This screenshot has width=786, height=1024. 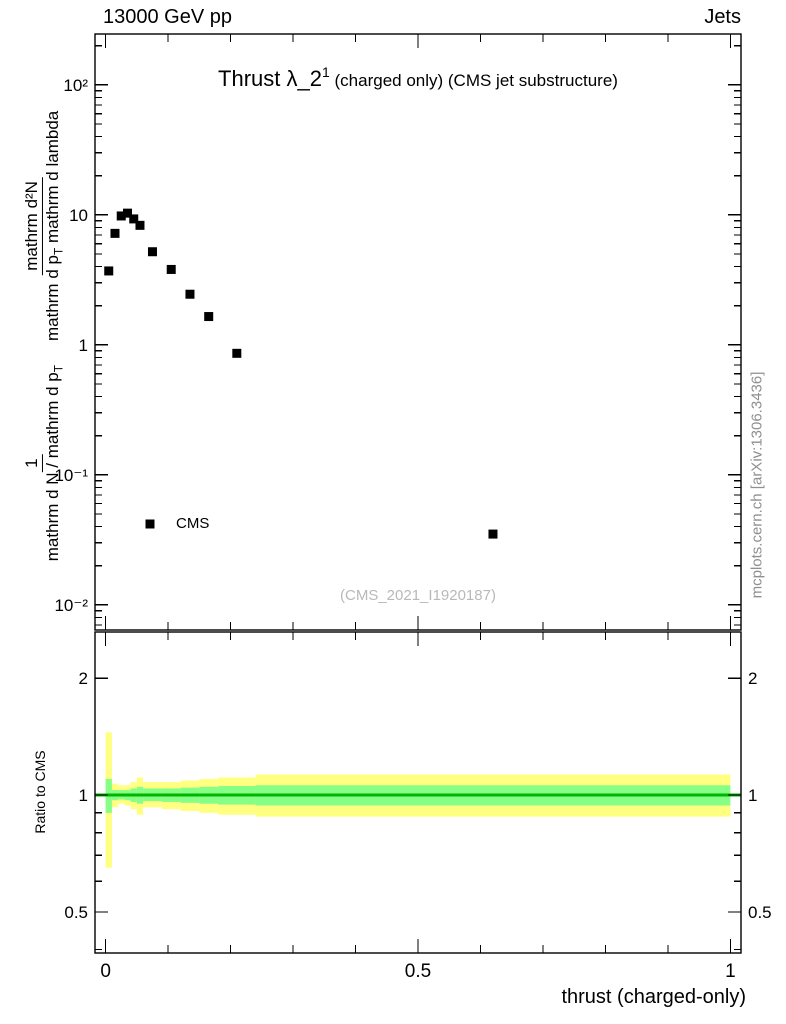 I want to click on y-tick-label: 10⁻¹, so click(x=71, y=475).